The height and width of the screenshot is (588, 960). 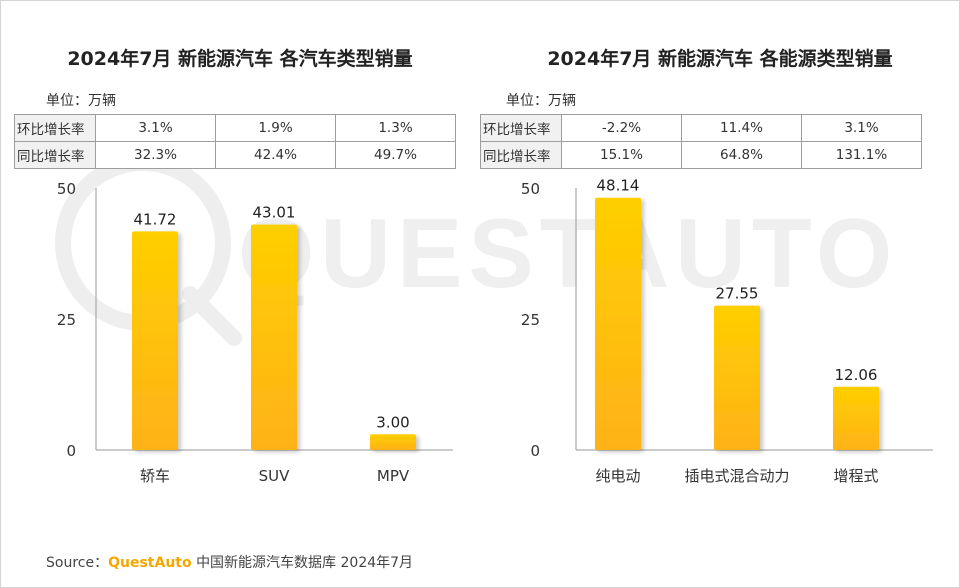 What do you see at coordinates (621, 128) in the screenshot?
I see `table-cell: -2.2%` at bounding box center [621, 128].